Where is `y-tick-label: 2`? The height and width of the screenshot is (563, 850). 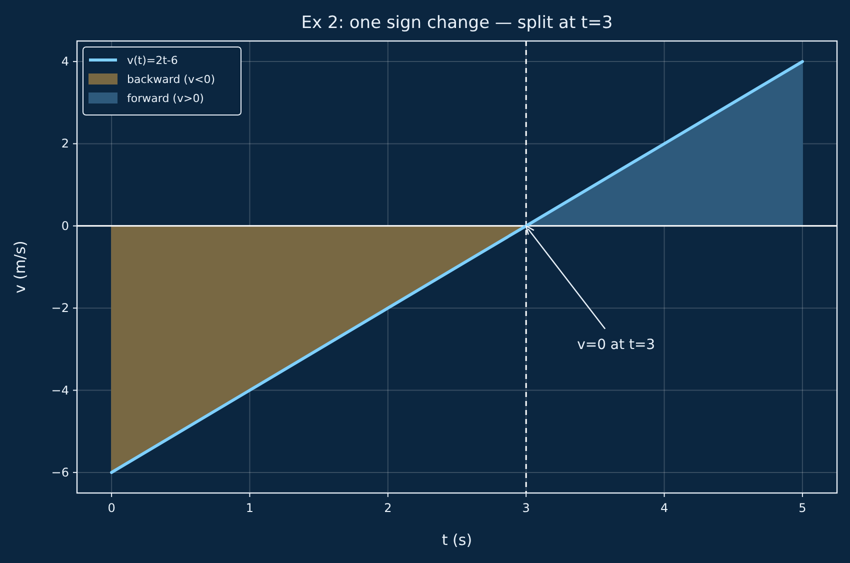 y-tick-label: 2 is located at coordinates (65, 143).